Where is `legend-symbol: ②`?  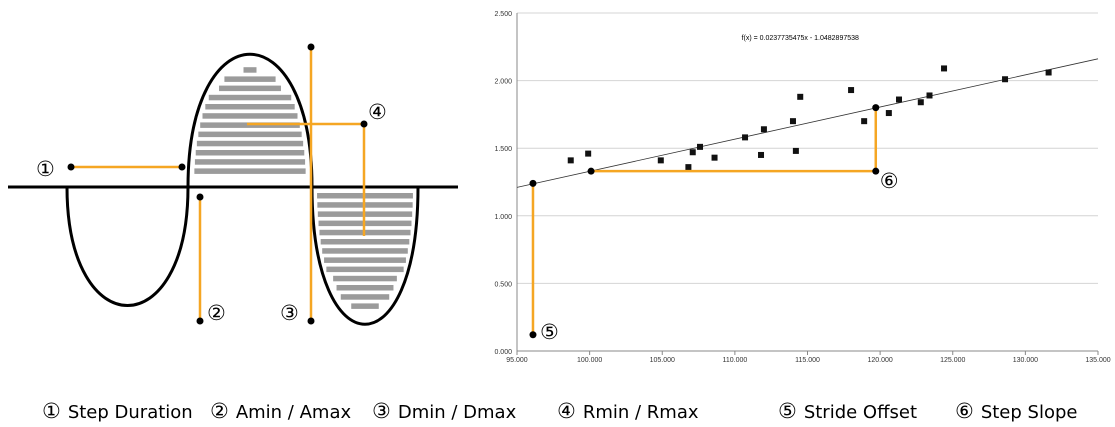 legend-symbol: ② is located at coordinates (219, 411).